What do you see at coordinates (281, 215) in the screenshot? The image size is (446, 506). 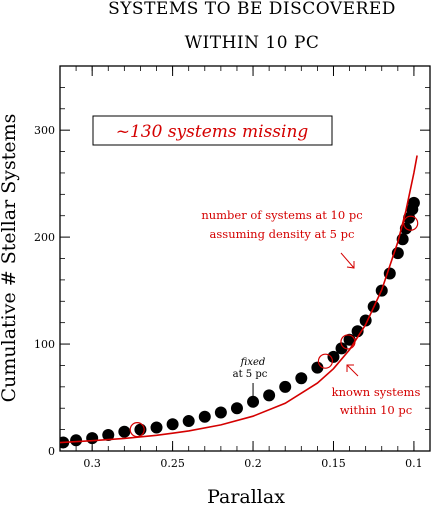 I see `model-annotation-line-1: number of systems at 10 pc` at bounding box center [281, 215].